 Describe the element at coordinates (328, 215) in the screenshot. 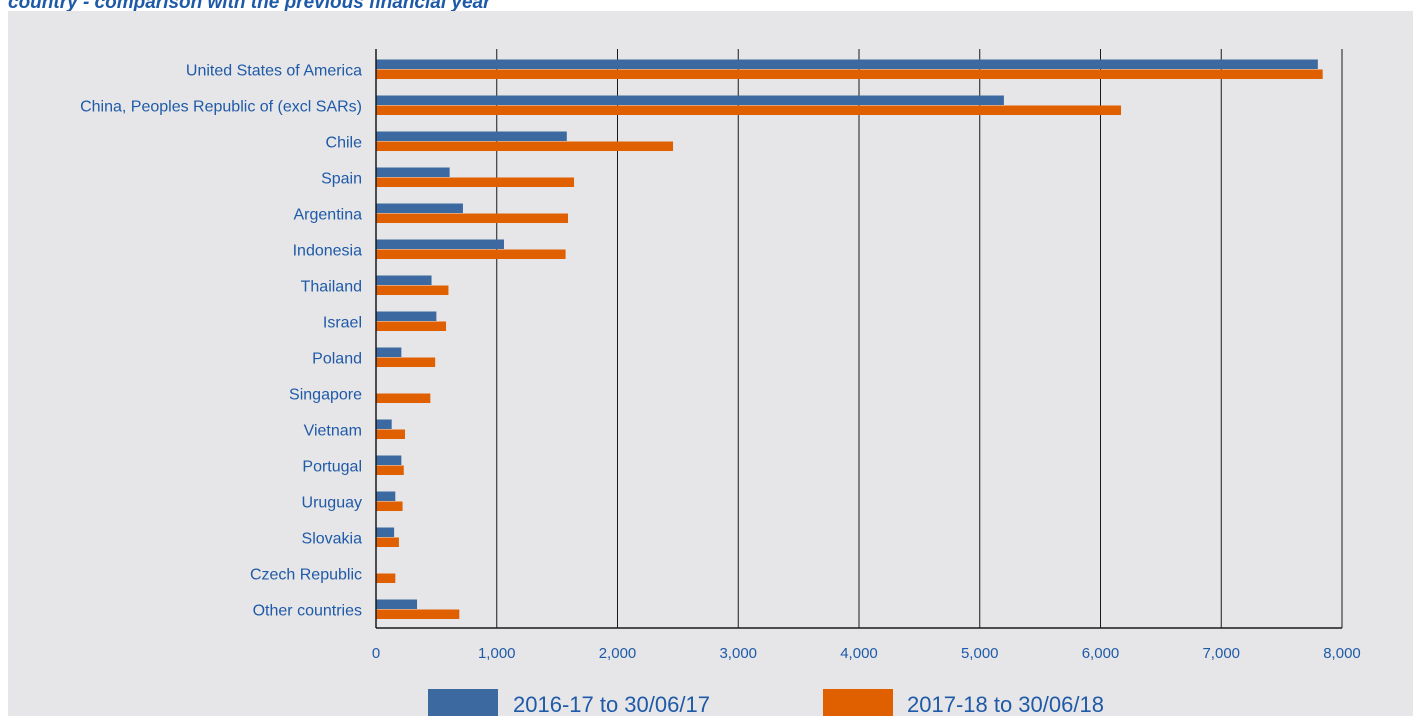

I see `category-label: Argentina` at that location.